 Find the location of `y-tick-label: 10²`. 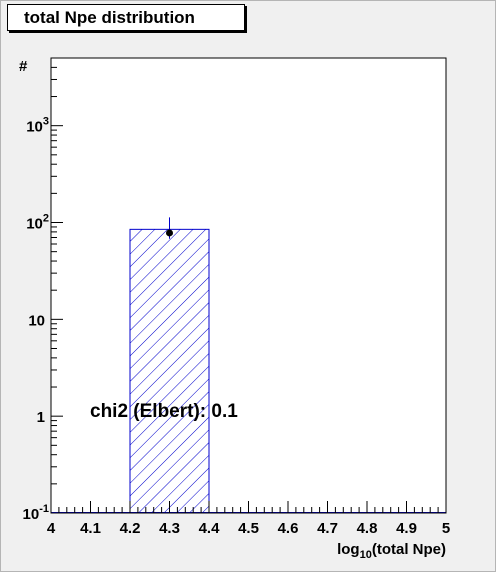

y-tick-label: 10² is located at coordinates (37, 223).